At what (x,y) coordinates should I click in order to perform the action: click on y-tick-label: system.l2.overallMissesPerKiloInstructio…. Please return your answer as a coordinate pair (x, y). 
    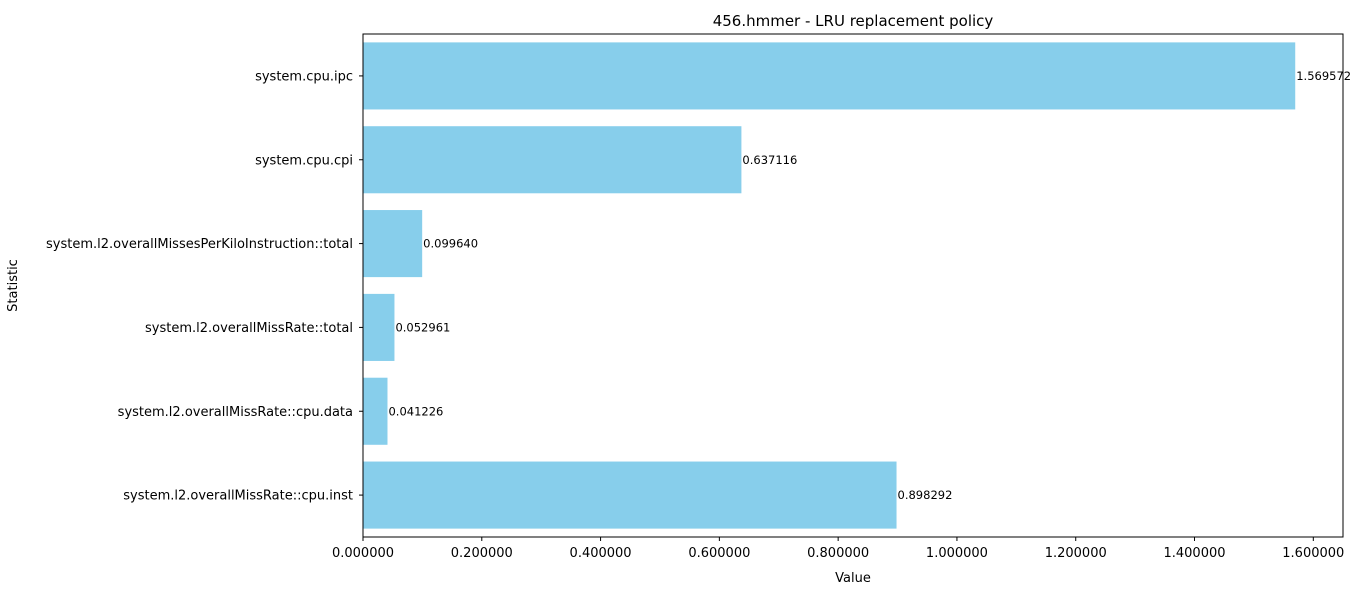
    Looking at the image, I should click on (199, 244).